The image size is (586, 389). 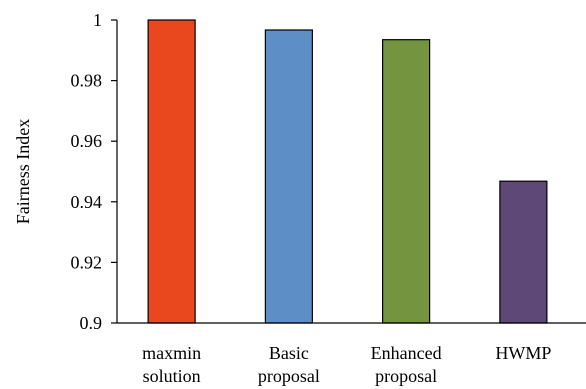 What do you see at coordinates (289, 364) in the screenshot?
I see `x-category-label: Basic proposal` at bounding box center [289, 364].